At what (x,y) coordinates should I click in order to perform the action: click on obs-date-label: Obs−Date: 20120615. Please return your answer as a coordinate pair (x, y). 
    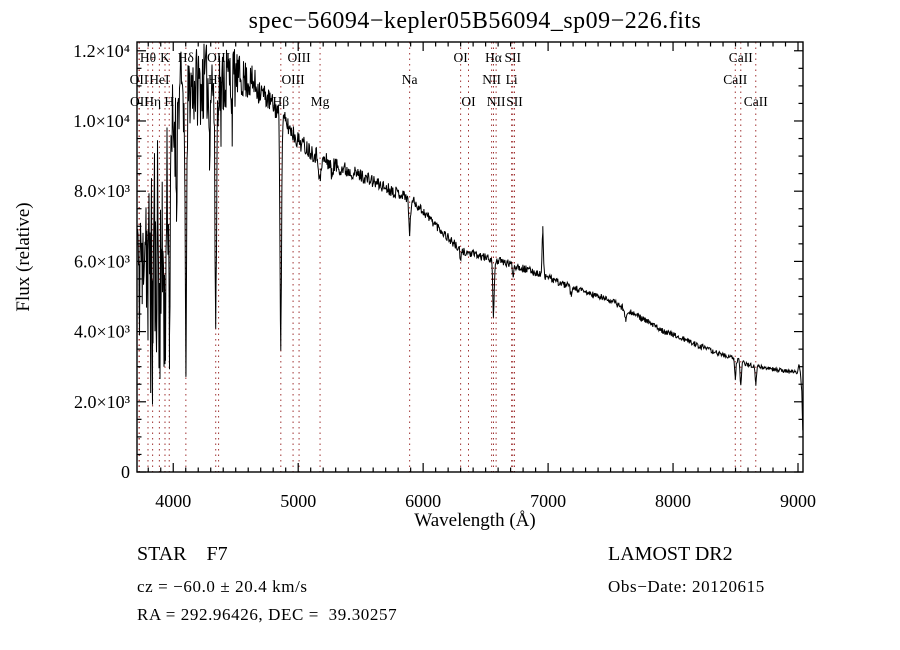
    Looking at the image, I should click on (686, 586).